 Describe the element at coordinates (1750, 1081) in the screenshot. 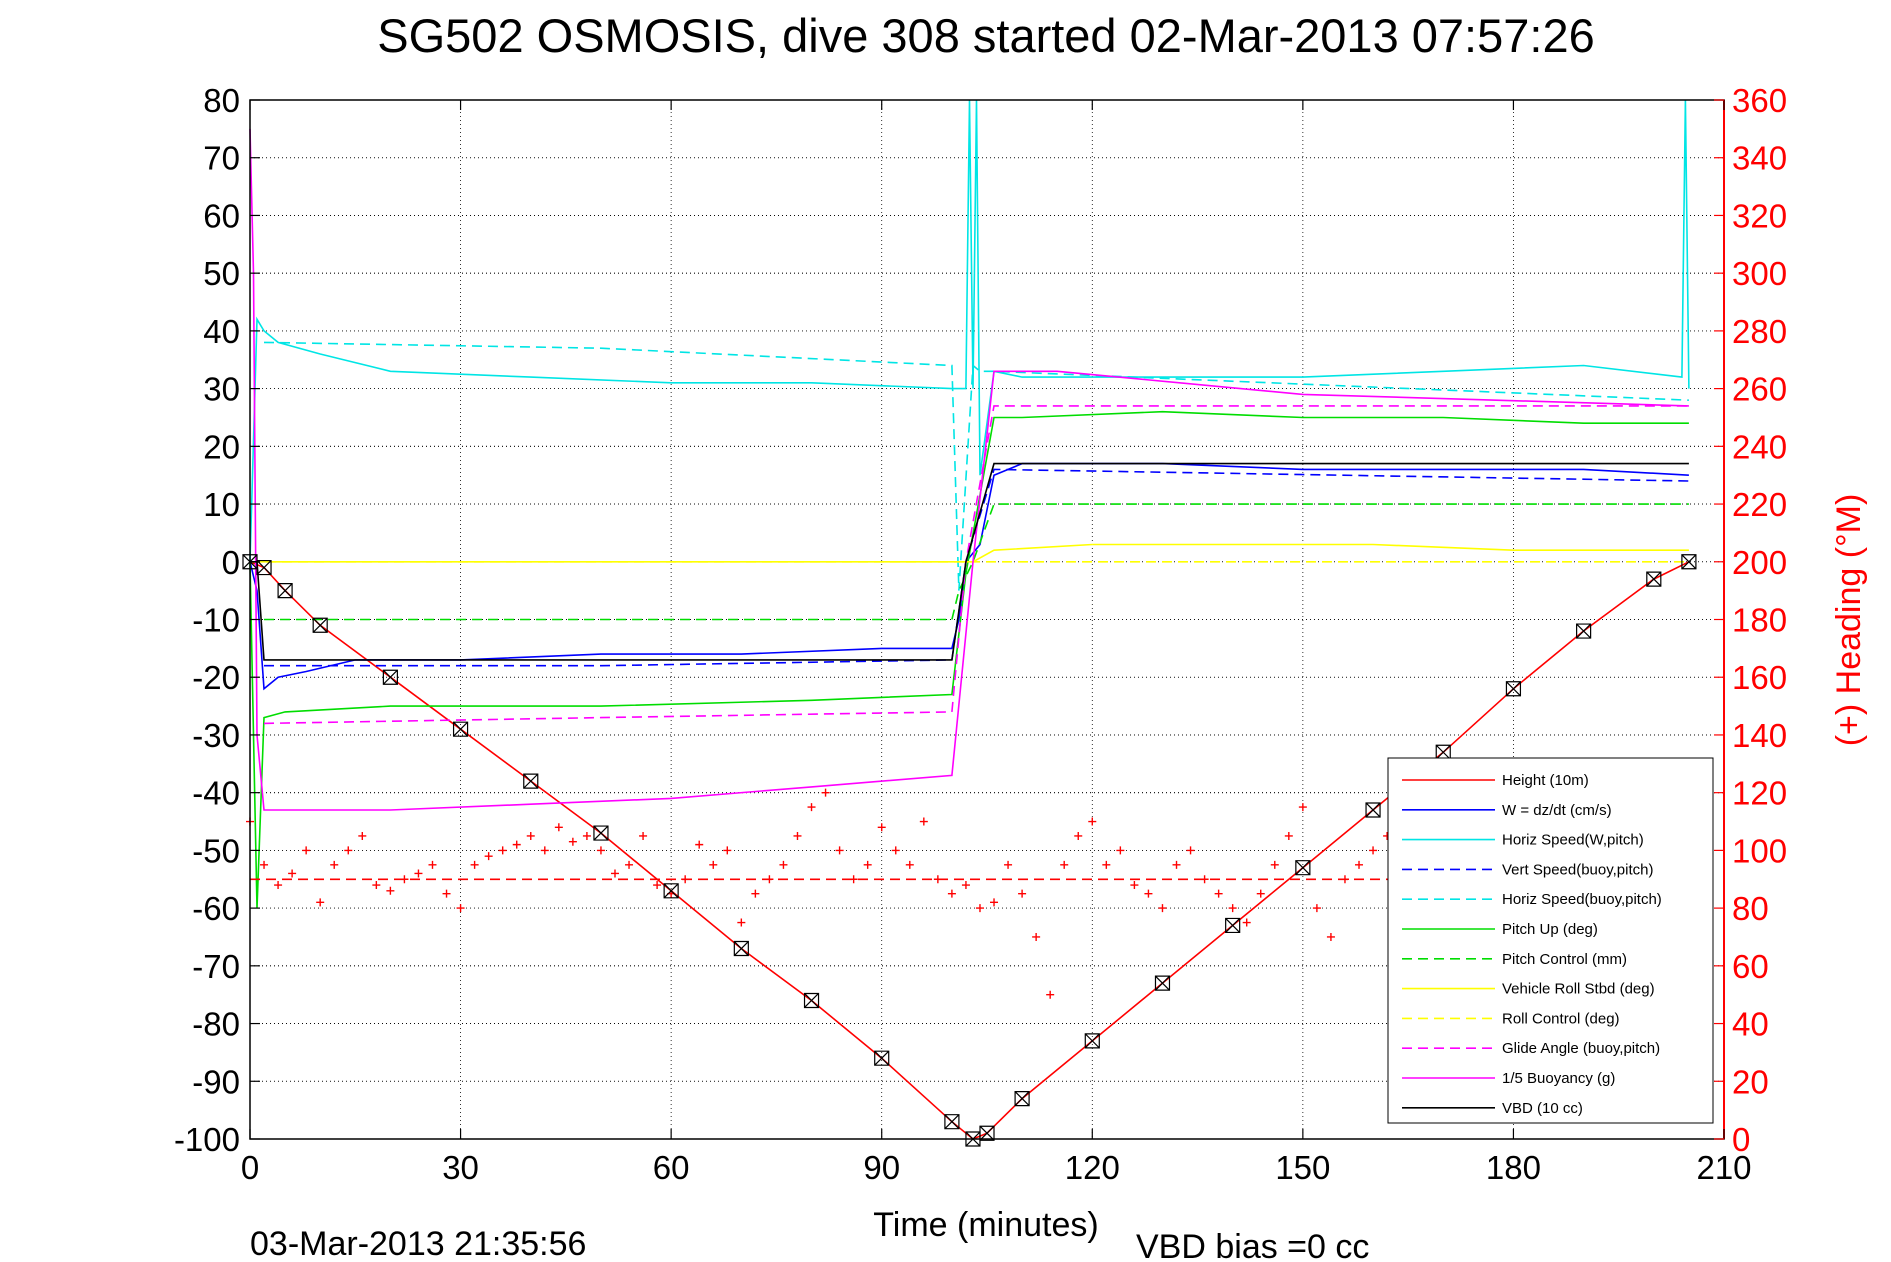

I see `y2-tick-label: 20` at that location.